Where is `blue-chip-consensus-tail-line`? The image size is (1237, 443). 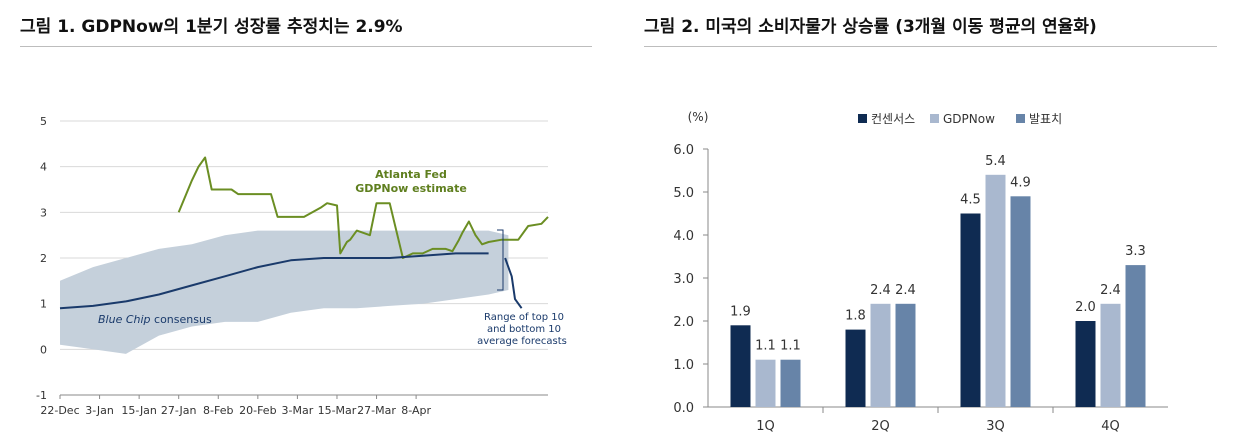
blue-chip-consensus-tail-line is located at coordinates (513, 283).